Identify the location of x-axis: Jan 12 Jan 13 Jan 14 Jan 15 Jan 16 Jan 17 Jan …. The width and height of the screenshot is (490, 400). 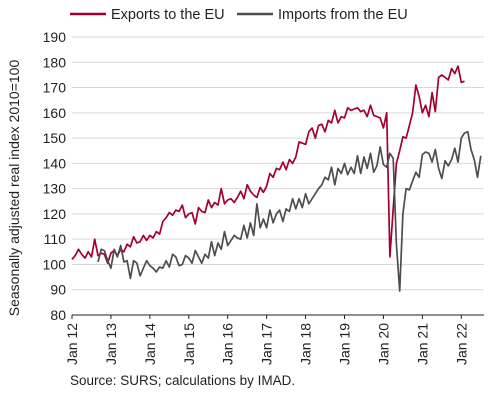
(274, 339).